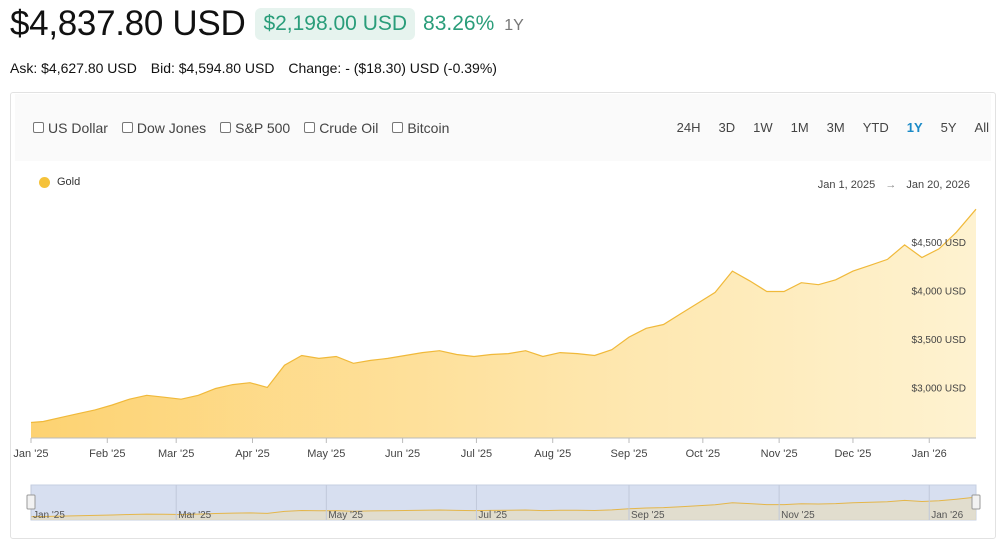 This screenshot has width=1005, height=551. Describe the element at coordinates (514, 25) in the screenshot. I see `change-period: 1Y` at that location.